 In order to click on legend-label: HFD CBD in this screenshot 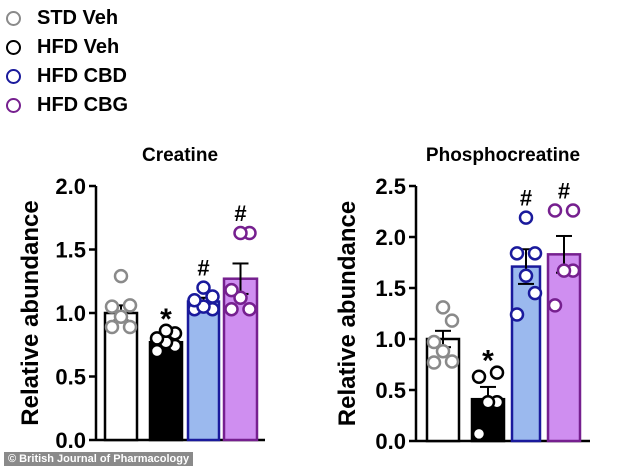, I will do `click(82, 76)`.